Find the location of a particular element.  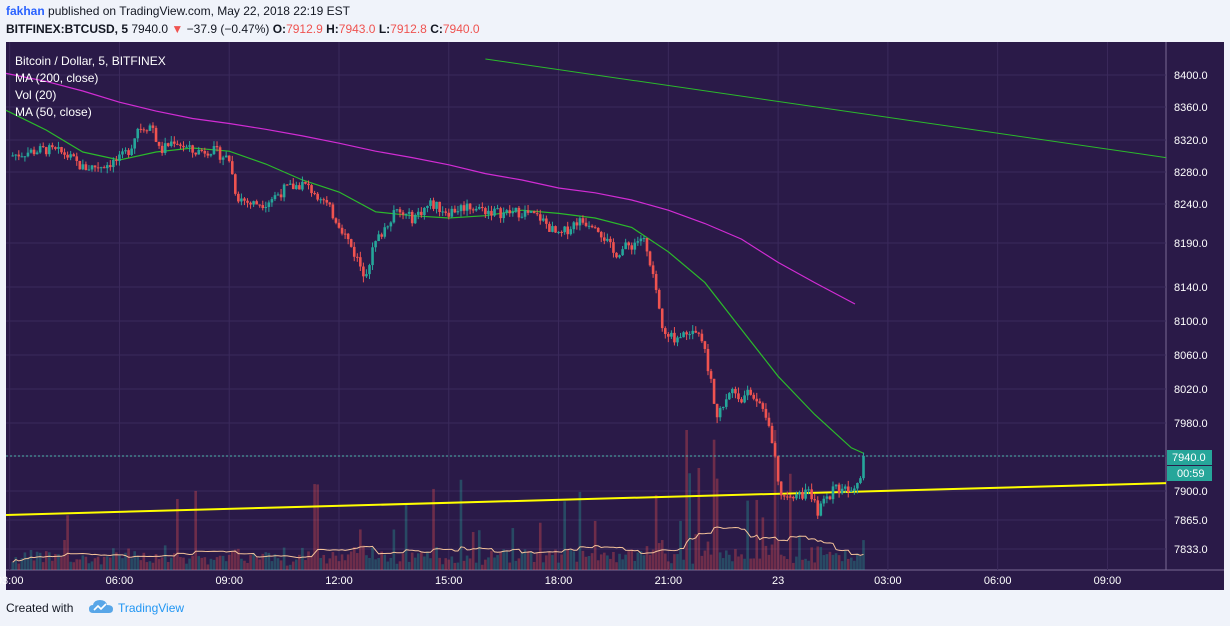

price-tick-label: 8020.0 is located at coordinates (1191, 390).